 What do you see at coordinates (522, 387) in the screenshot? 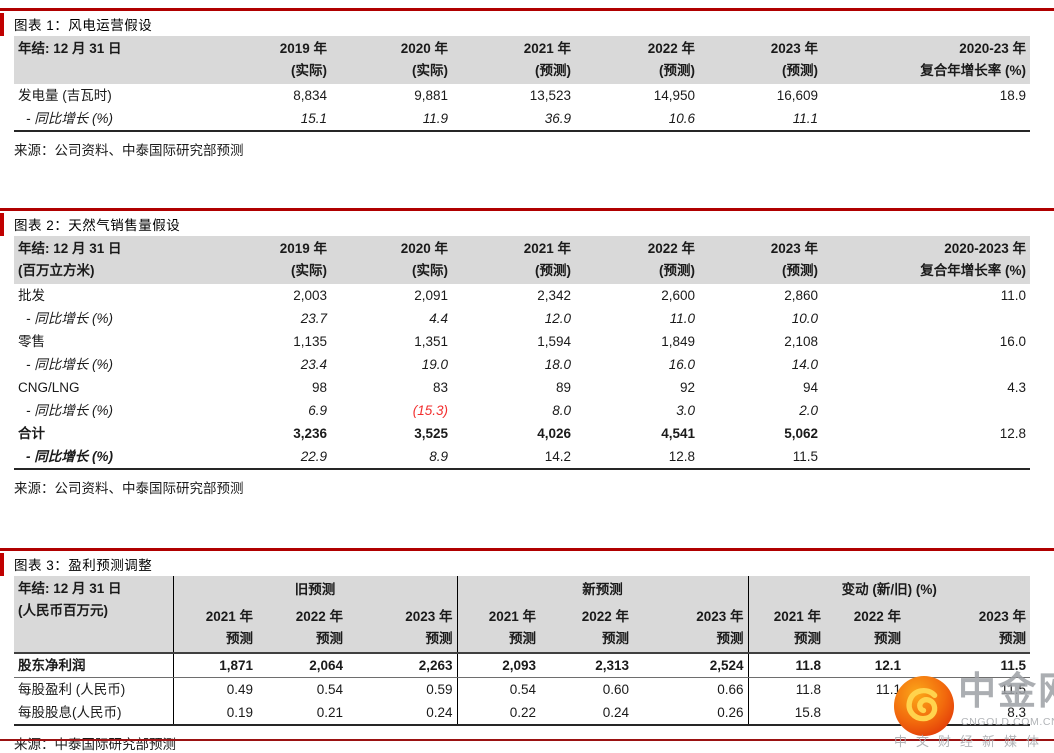
I see `table-row: CNG/LNG 98 83 89 92 94 4.3` at bounding box center [522, 387].